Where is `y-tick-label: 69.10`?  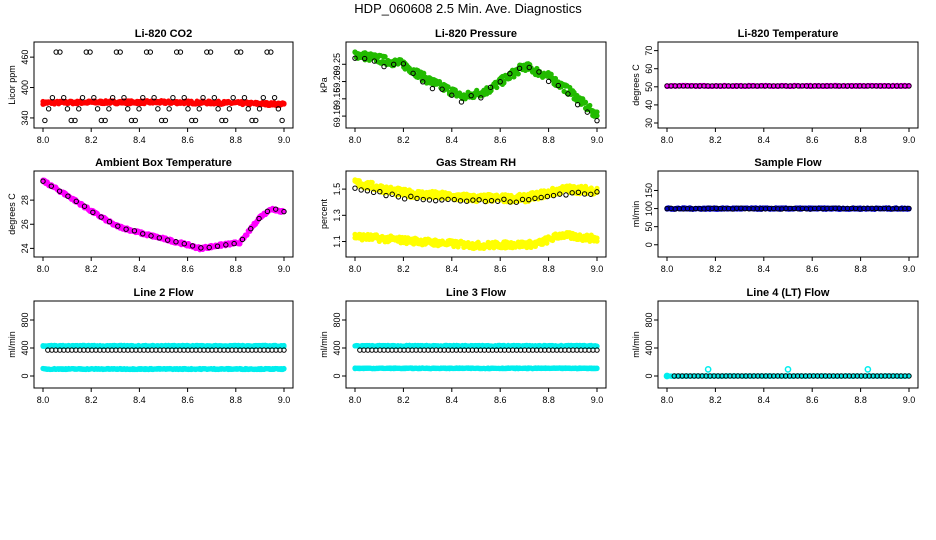
y-tick-label: 69.10 is located at coordinates (337, 116).